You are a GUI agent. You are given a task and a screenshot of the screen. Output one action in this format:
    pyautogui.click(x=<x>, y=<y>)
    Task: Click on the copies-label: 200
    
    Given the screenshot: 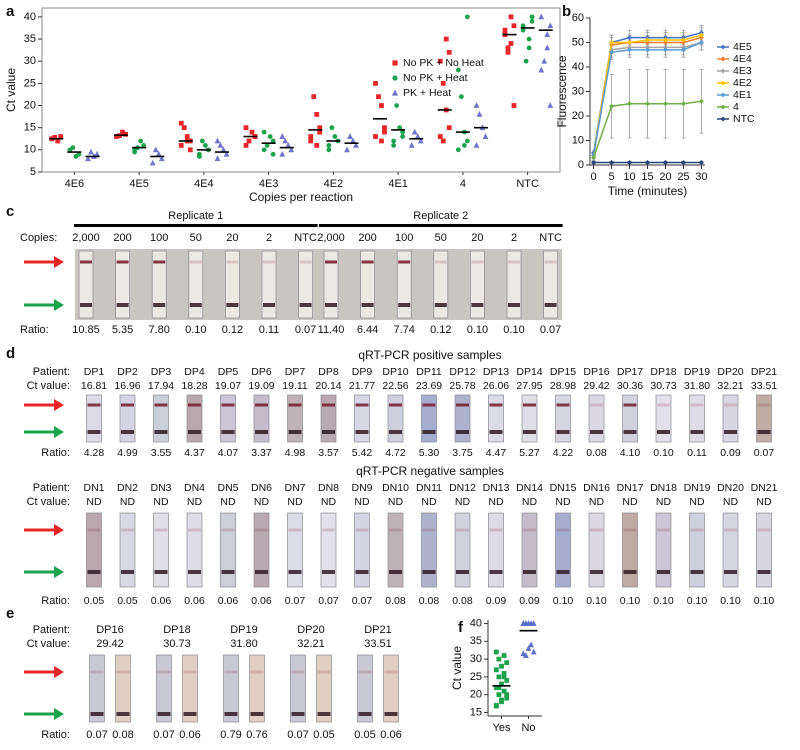 What is the action you would take?
    pyautogui.click(x=367, y=238)
    